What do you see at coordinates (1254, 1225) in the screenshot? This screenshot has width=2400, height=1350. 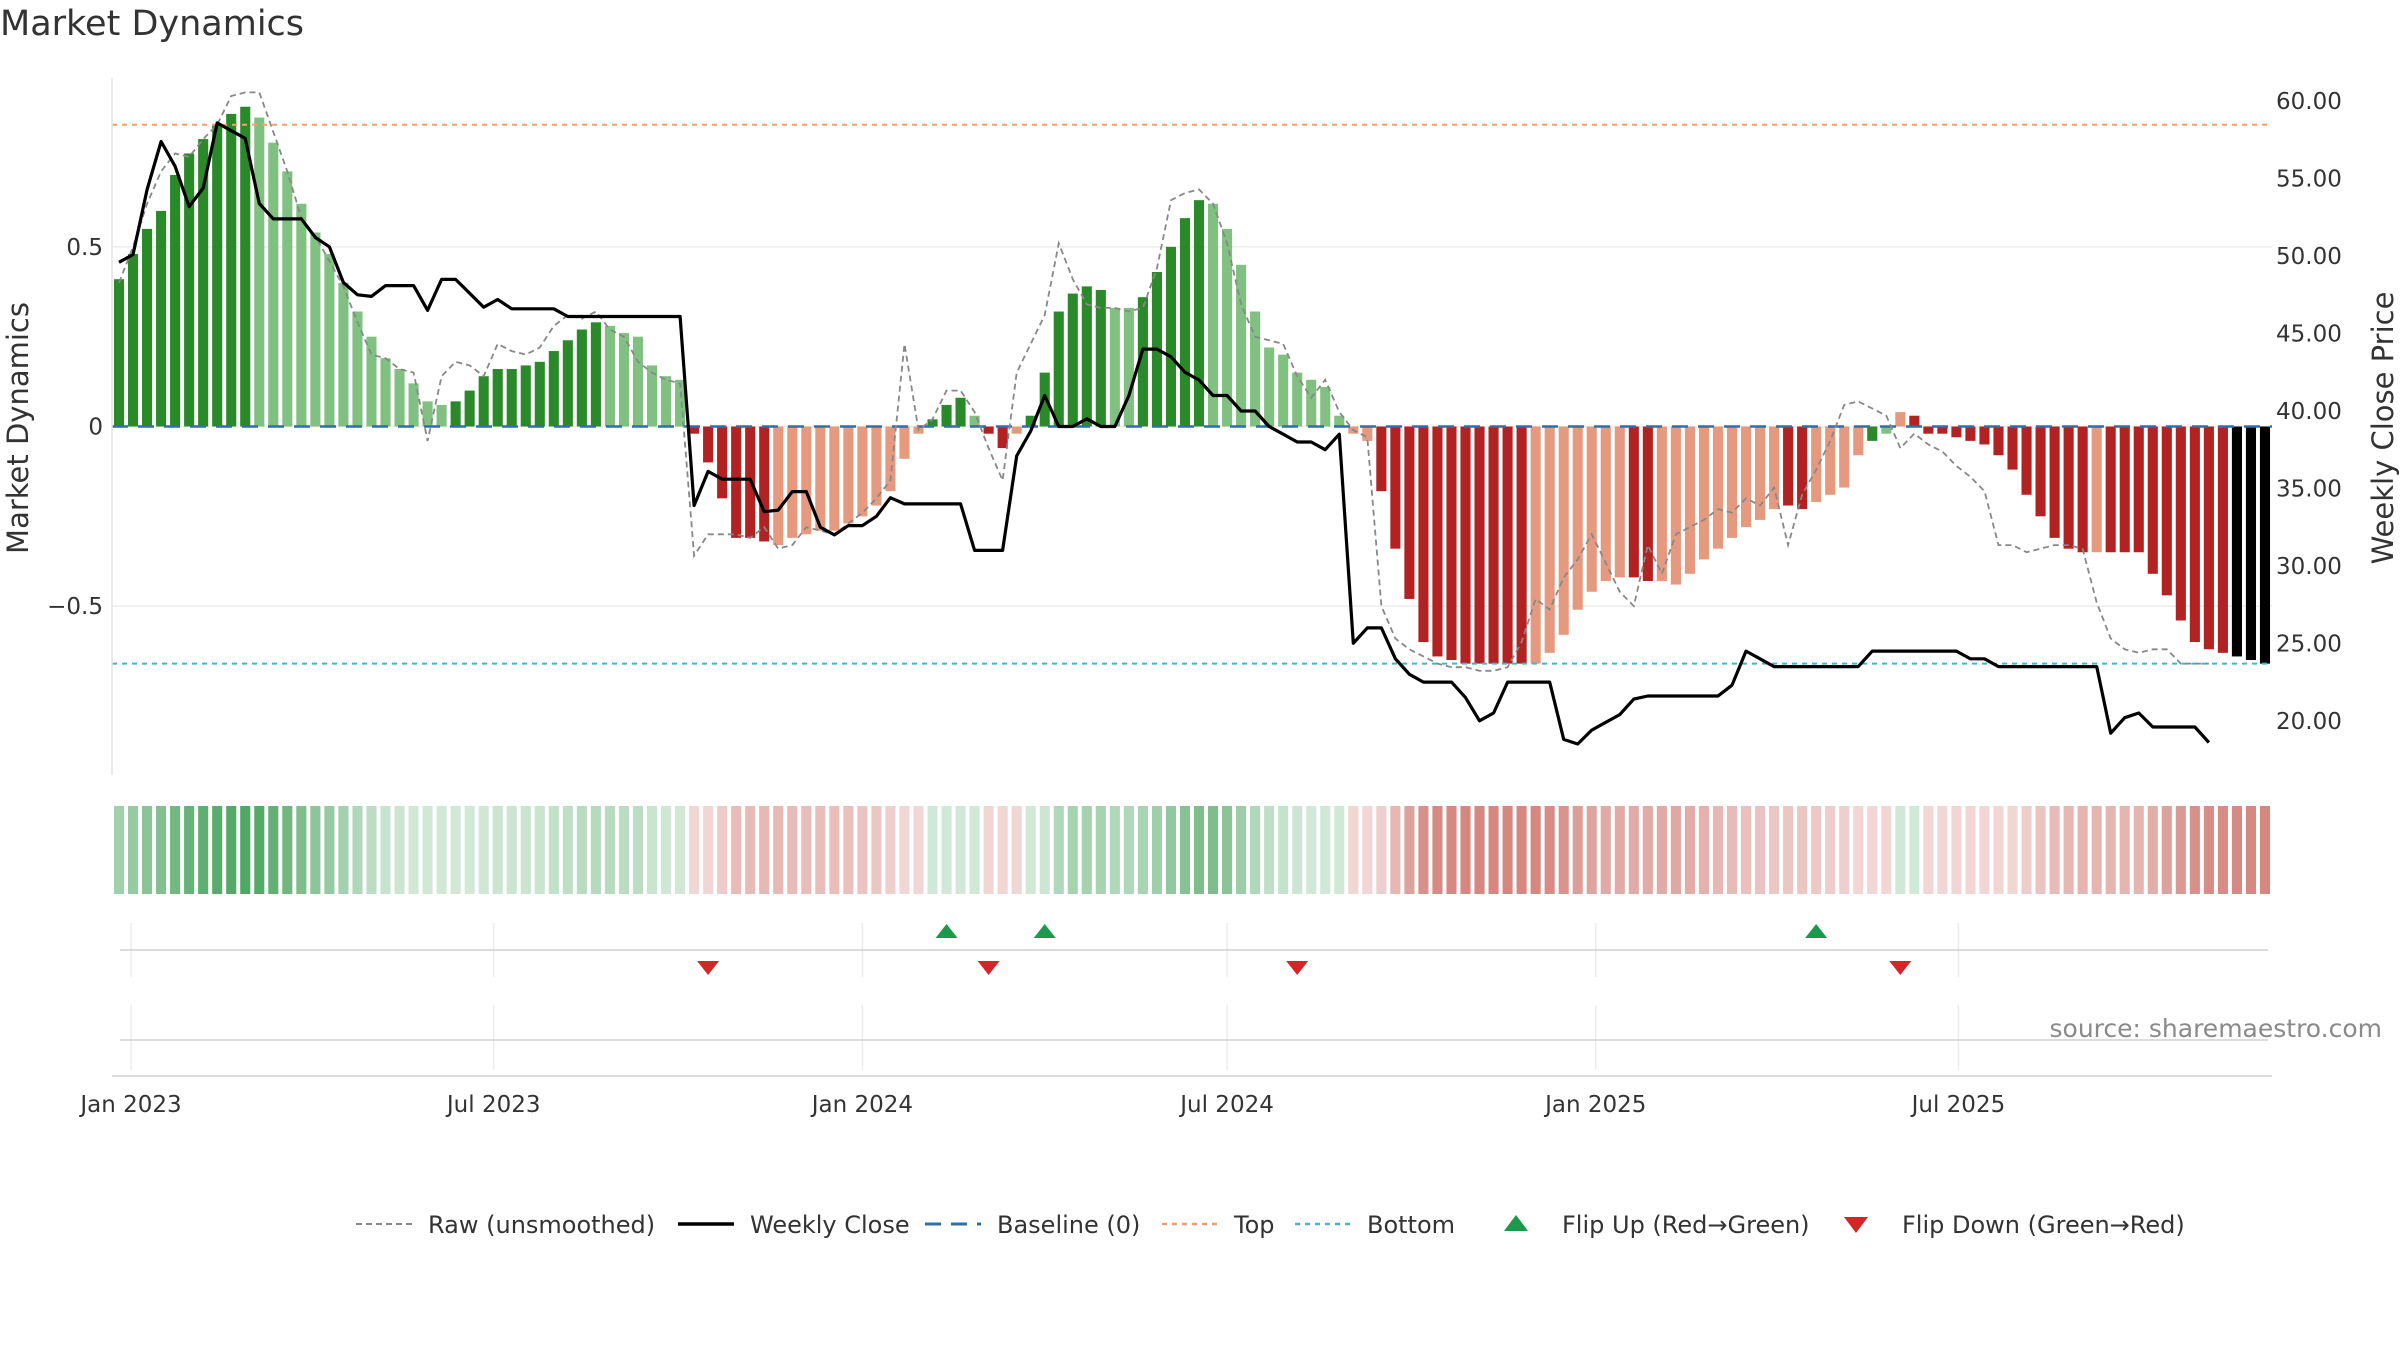 I see `legend-label: Top` at bounding box center [1254, 1225].